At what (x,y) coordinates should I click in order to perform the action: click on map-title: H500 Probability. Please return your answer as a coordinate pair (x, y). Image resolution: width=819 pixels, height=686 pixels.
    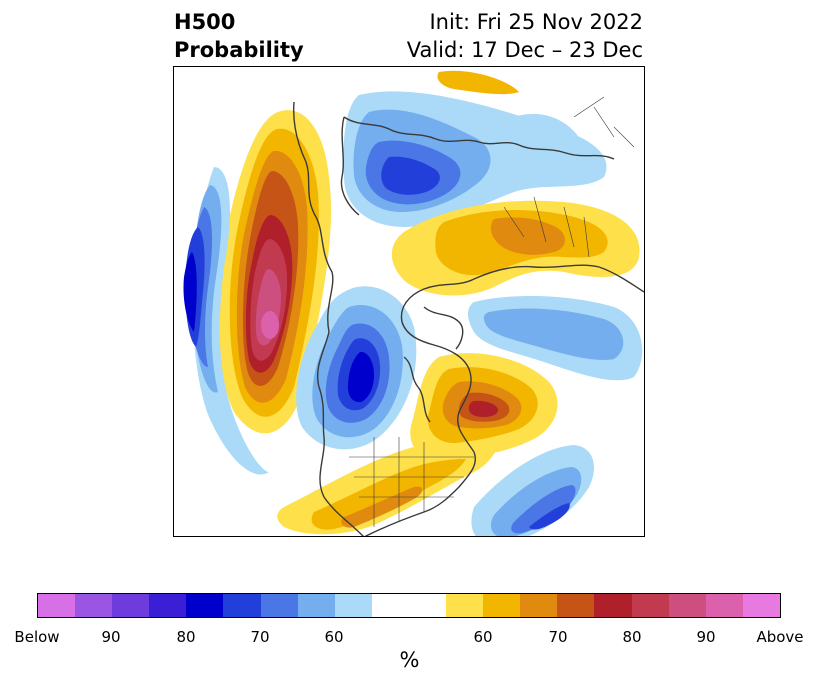
    Looking at the image, I should click on (239, 36).